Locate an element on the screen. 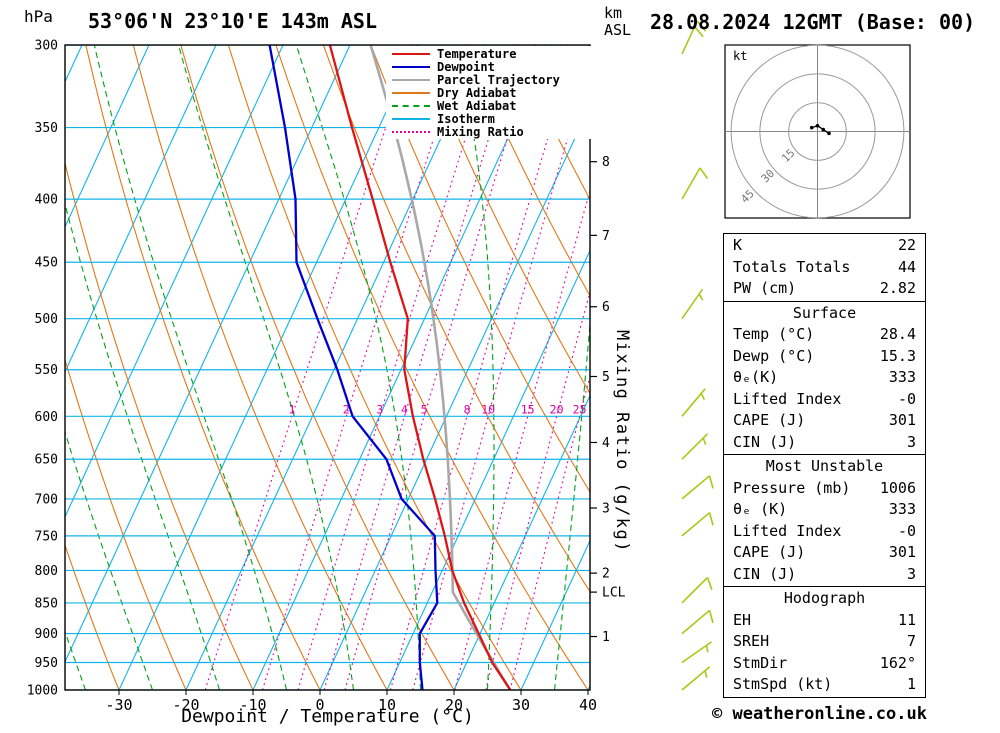  pressure-tick-label: 750 is located at coordinates (46, 536).